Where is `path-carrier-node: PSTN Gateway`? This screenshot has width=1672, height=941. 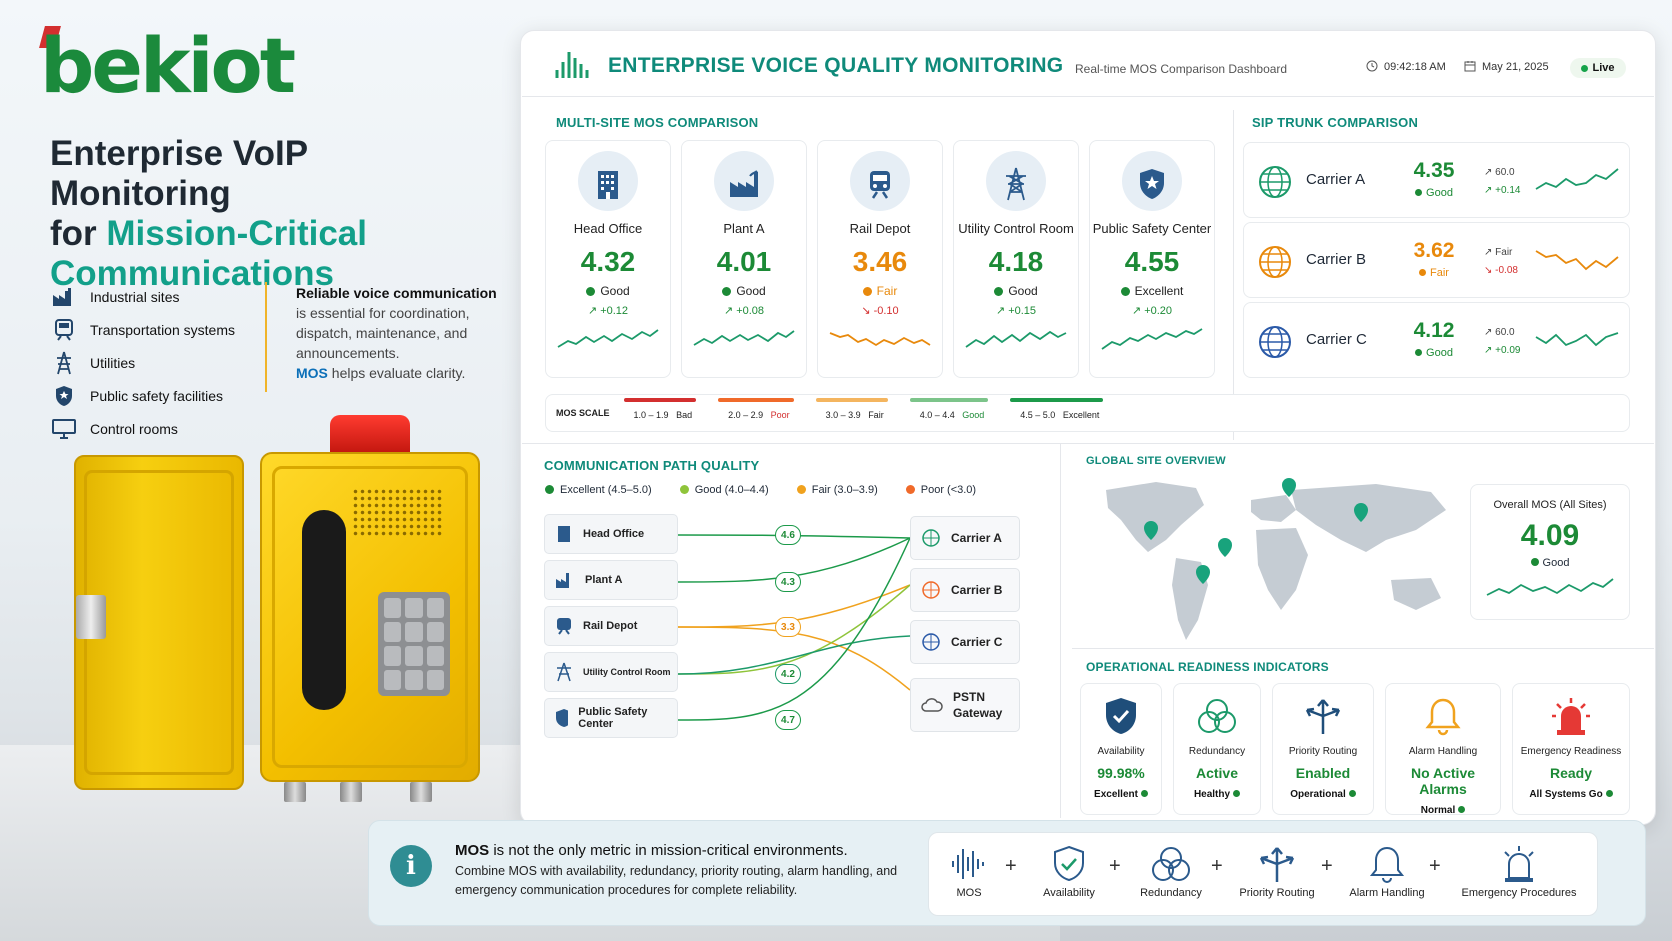 path-carrier-node: PSTN Gateway is located at coordinates (965, 705).